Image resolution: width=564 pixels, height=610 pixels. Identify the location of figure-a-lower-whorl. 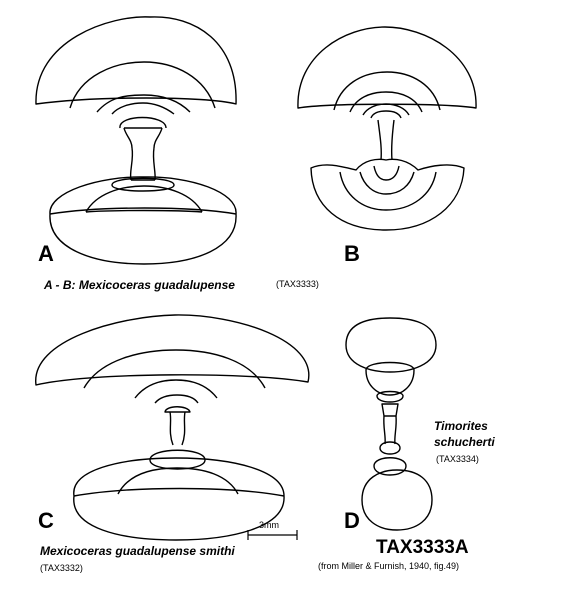
(143, 220).